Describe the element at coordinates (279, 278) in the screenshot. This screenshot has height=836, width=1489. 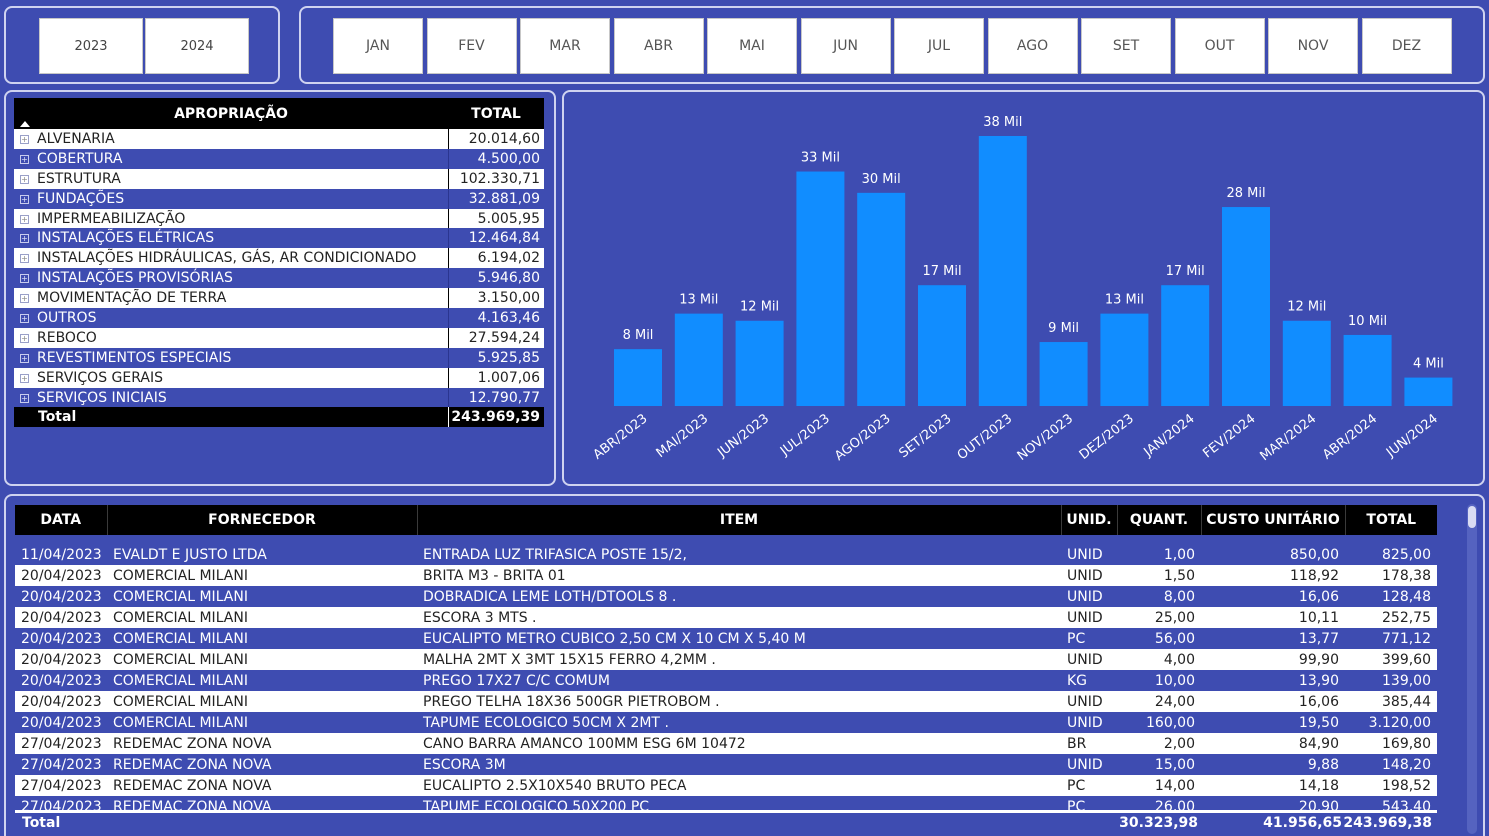
I see `apropriacao-row: + INSTALAÇÕES PROVISÓRIAS 5.946,80` at that location.